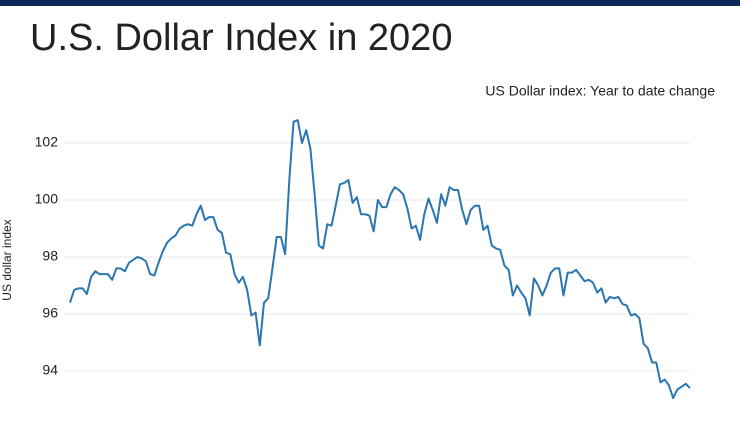  What do you see at coordinates (47, 199) in the screenshot?
I see `y-tick-label: 100` at bounding box center [47, 199].